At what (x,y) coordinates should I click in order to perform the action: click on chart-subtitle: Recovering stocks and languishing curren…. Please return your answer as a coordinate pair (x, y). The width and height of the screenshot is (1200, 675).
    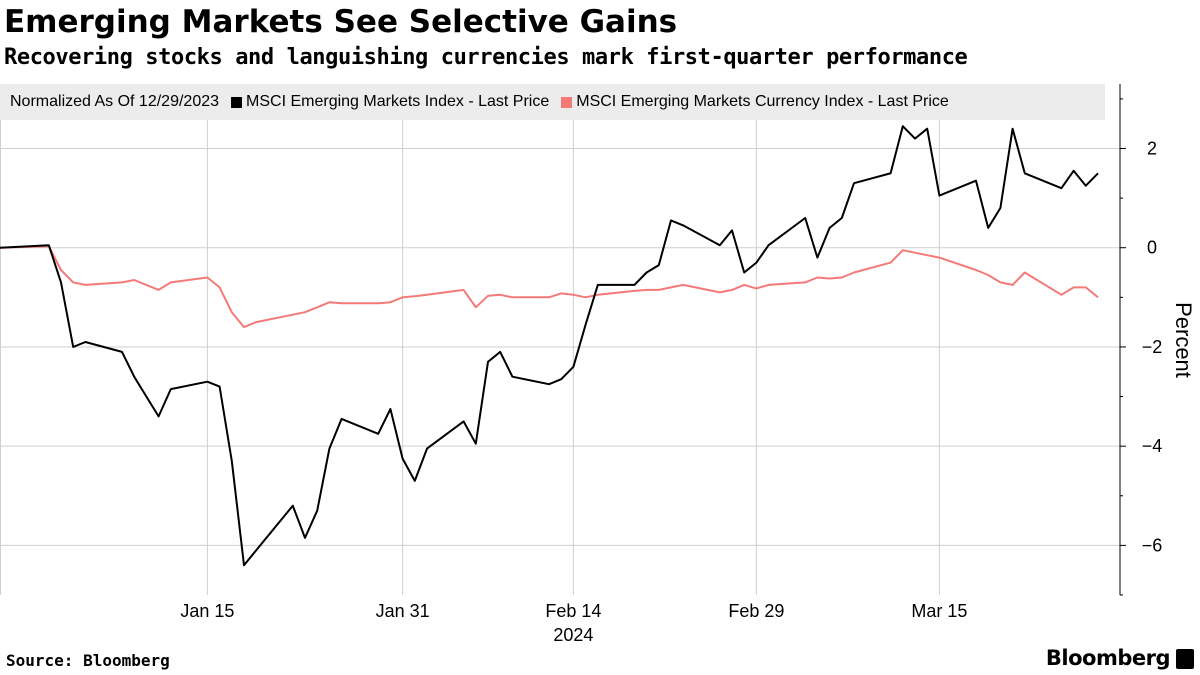
    Looking at the image, I should click on (486, 57).